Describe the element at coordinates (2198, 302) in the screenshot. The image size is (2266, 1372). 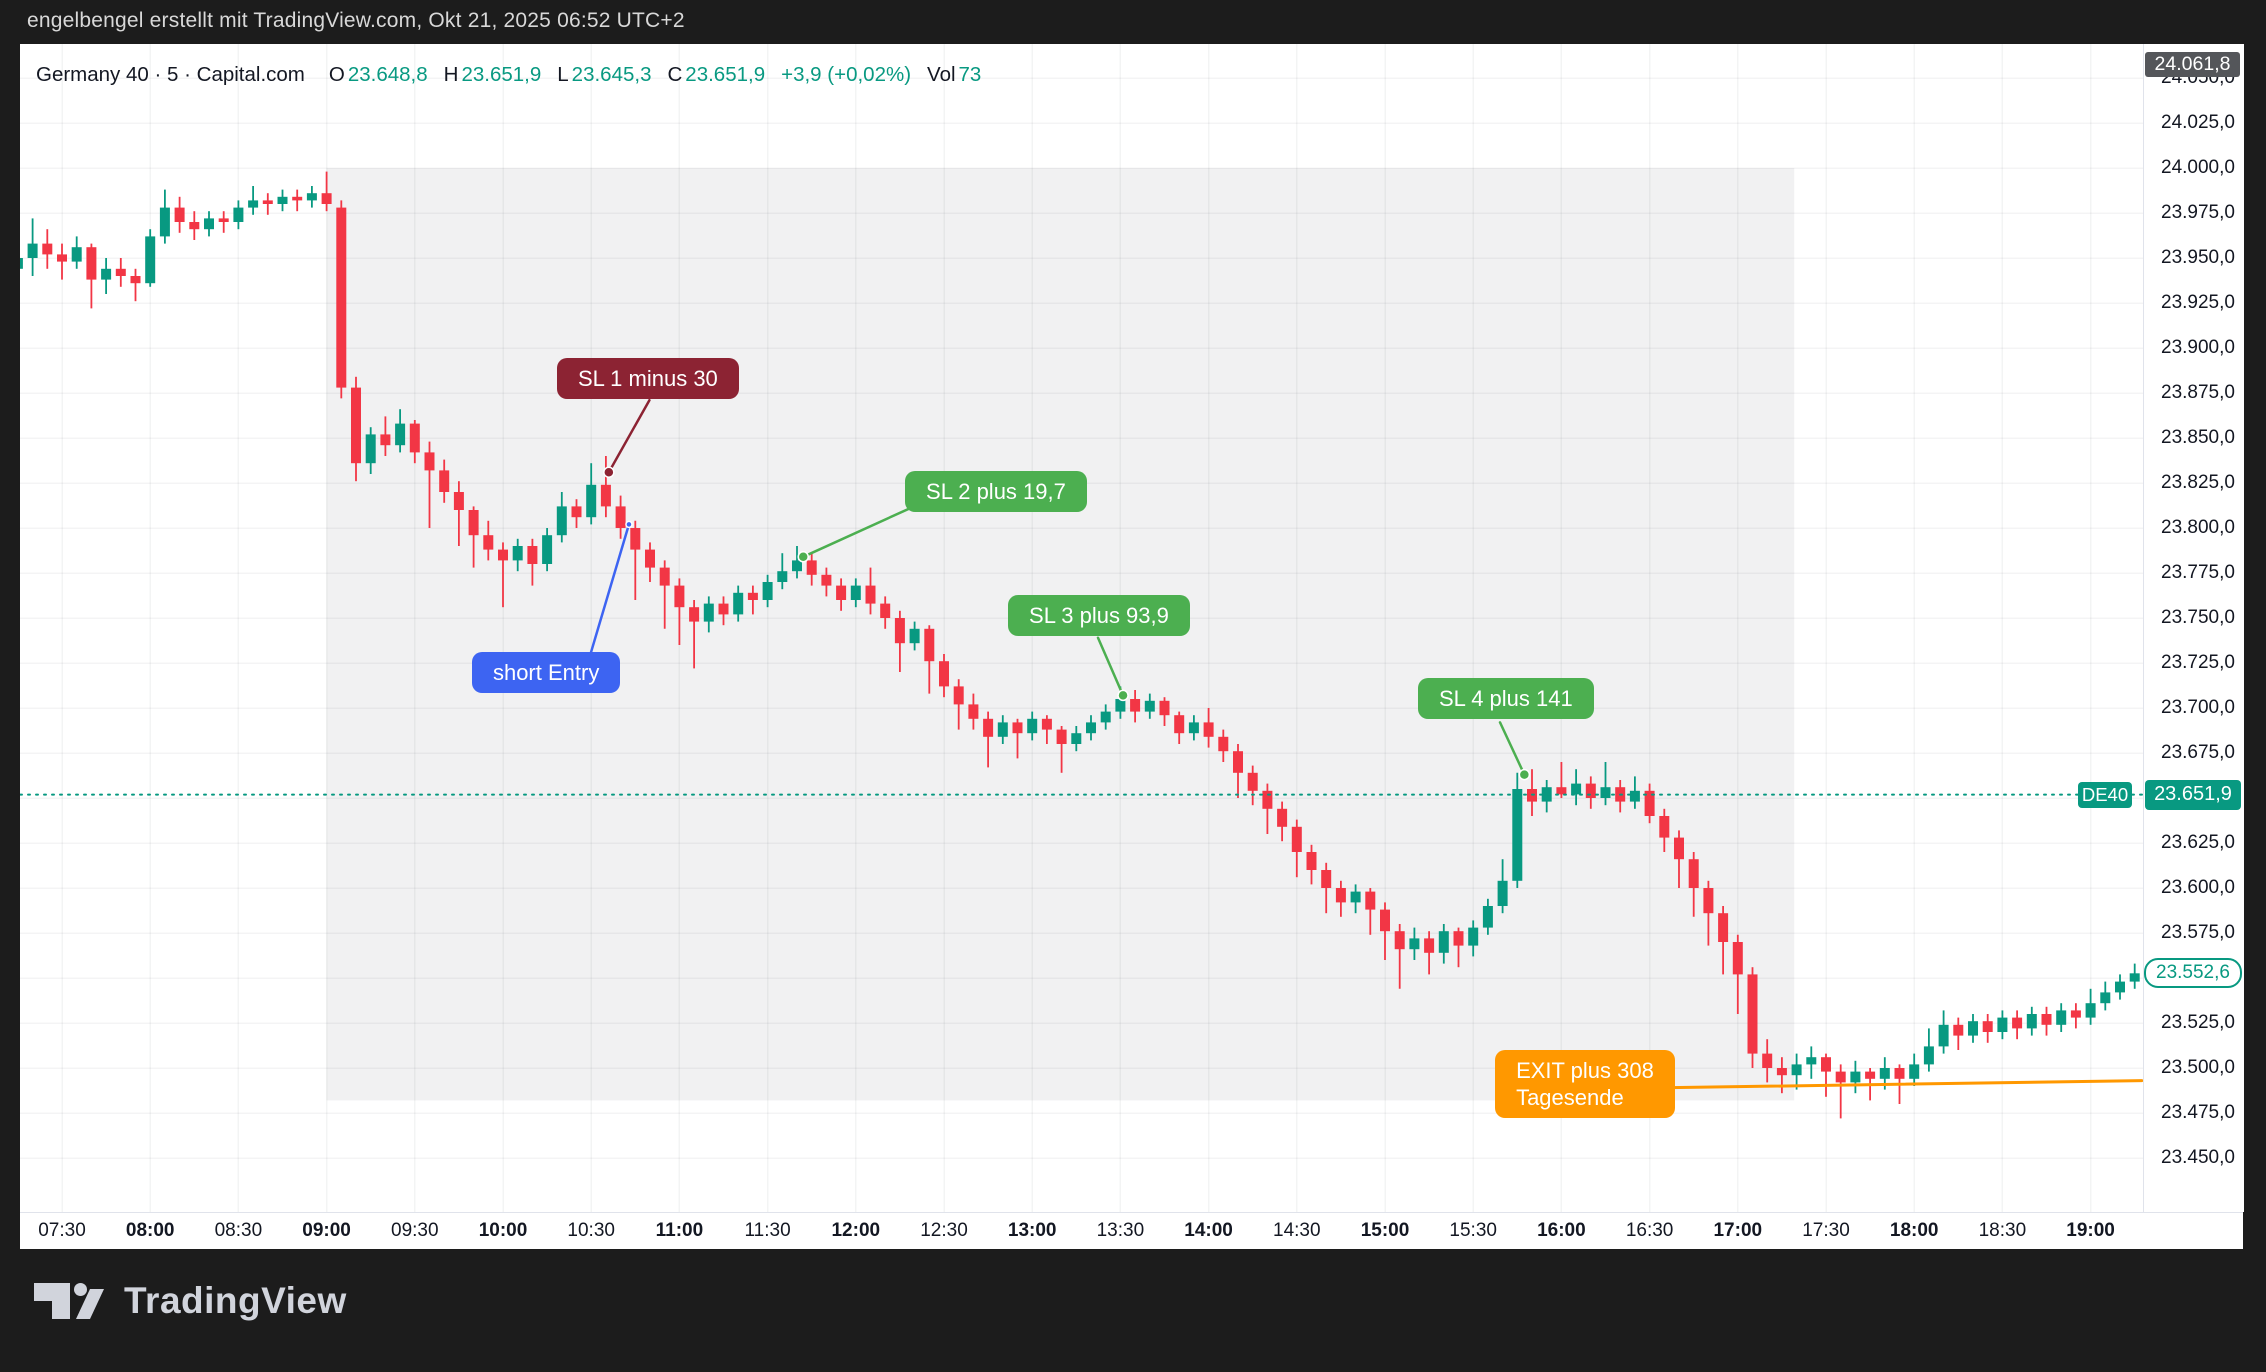
I see `price-axis-label: 23.925,0` at that location.